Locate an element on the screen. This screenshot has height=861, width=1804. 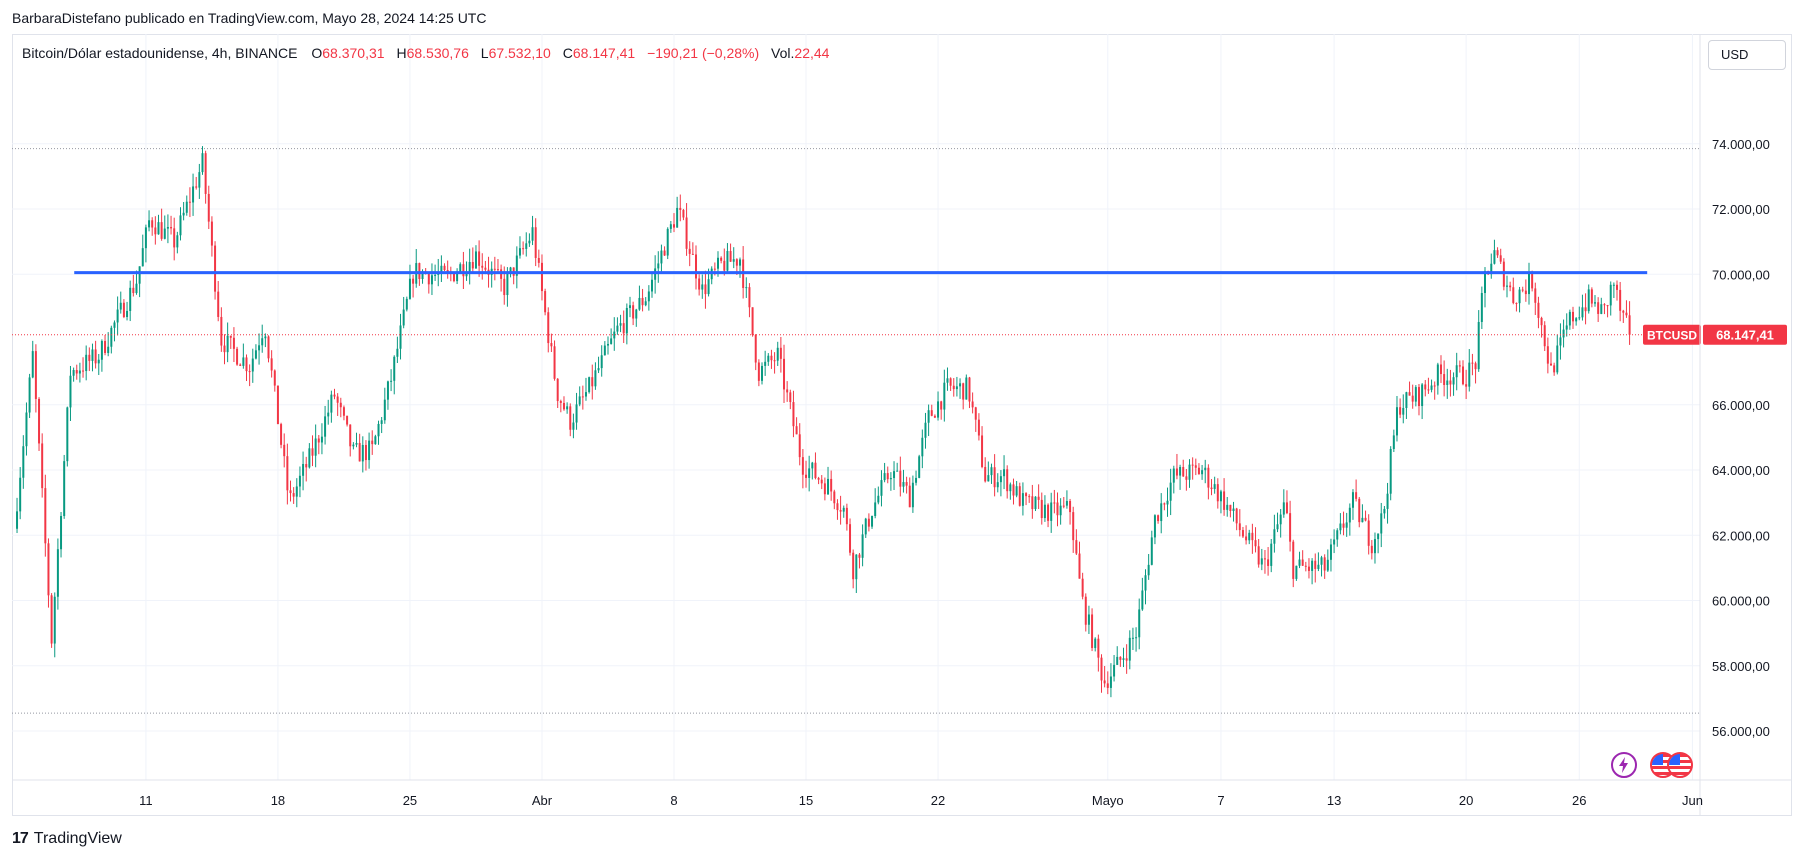
x-tick-label: Mayo is located at coordinates (1108, 800).